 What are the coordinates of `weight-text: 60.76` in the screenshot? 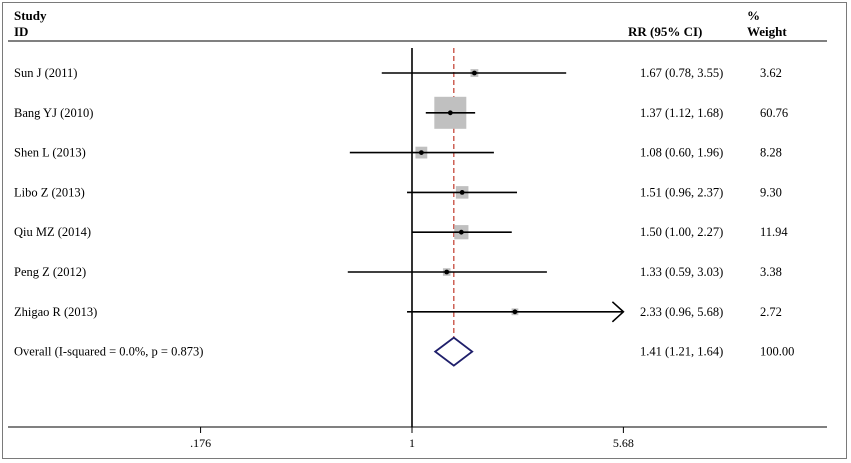 It's located at (774, 113).